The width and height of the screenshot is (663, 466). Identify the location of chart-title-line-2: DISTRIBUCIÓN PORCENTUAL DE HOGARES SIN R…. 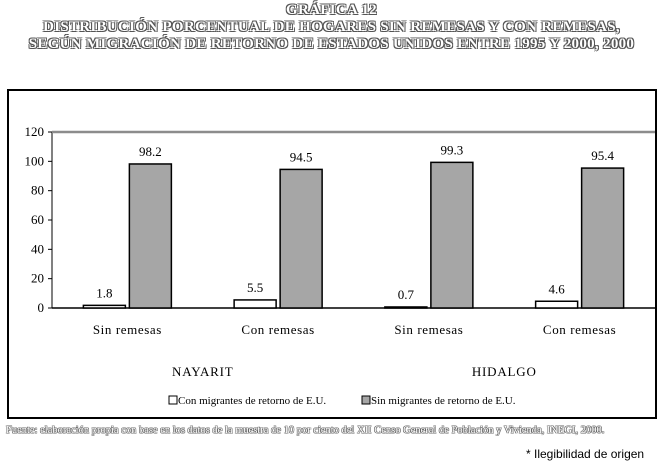
(331, 27).